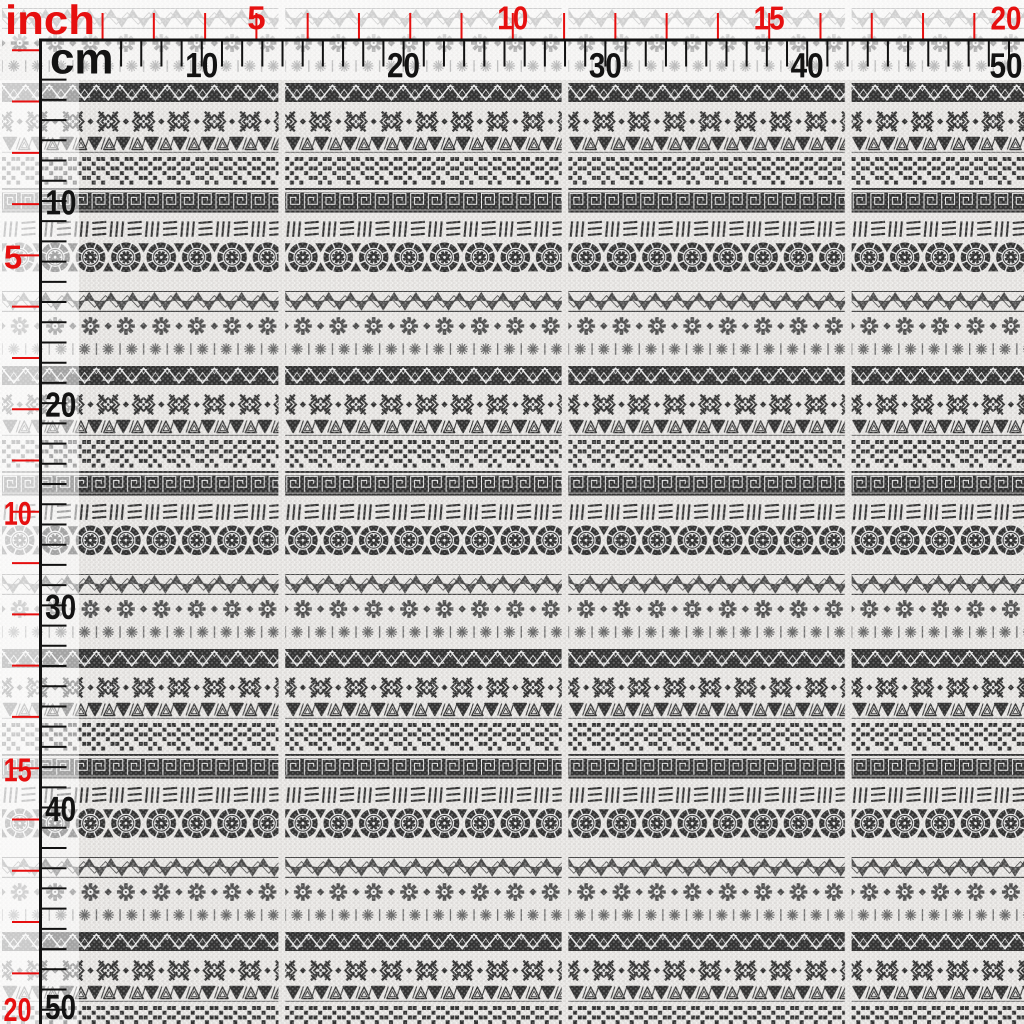 Image resolution: width=1024 pixels, height=1024 pixels. Describe the element at coordinates (82, 59) in the screenshot. I see `svg-text: cm` at that location.